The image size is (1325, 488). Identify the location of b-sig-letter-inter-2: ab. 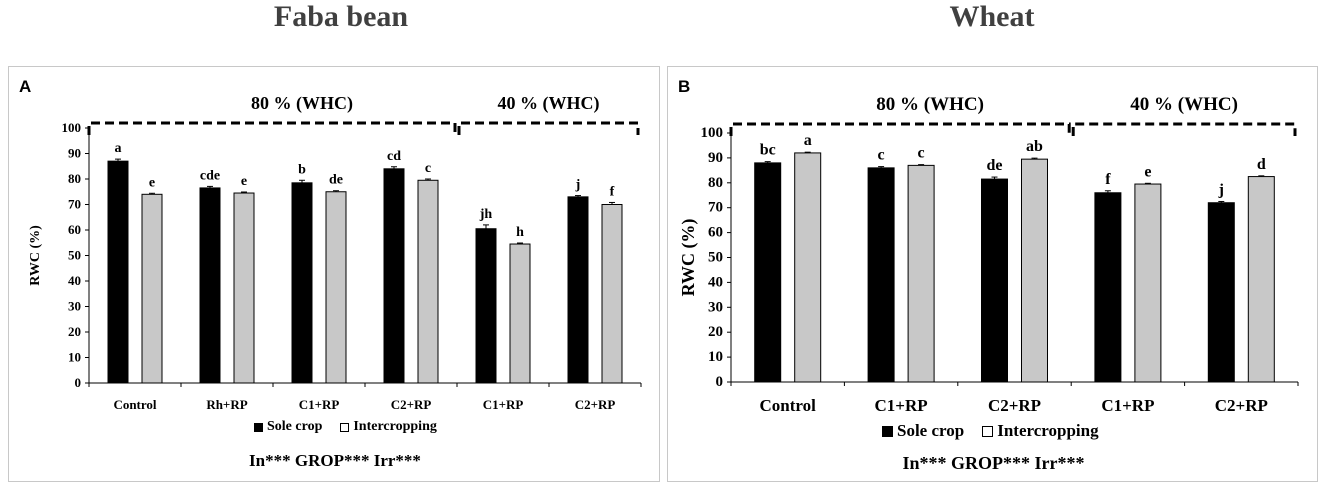
(1034, 146).